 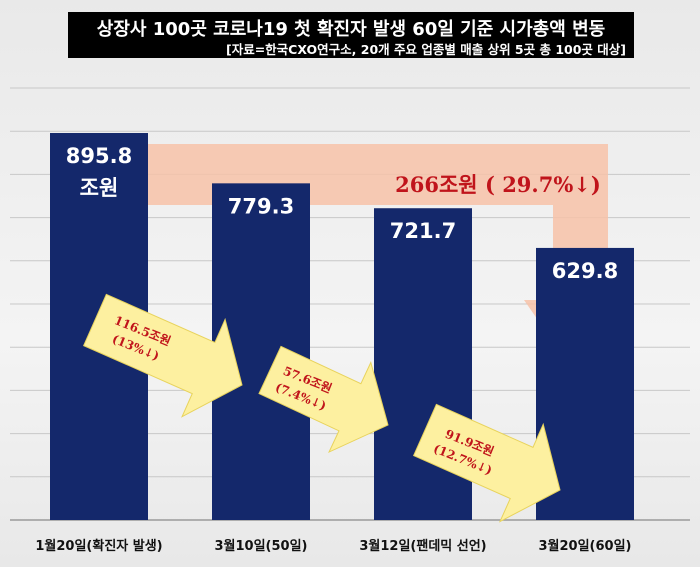 I want to click on total-change-label: 266조원 ( 29.7%↓), so click(x=498, y=184).